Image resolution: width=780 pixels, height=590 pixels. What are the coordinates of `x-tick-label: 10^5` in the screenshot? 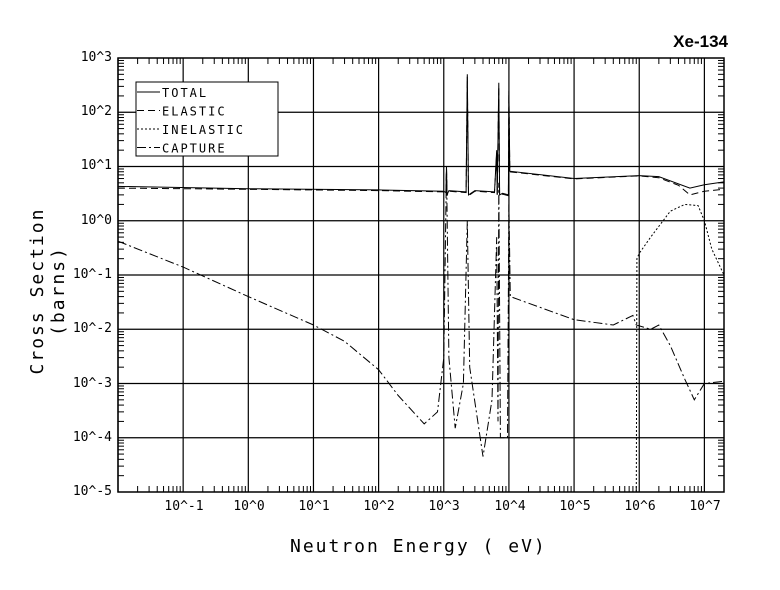 It's located at (575, 506).